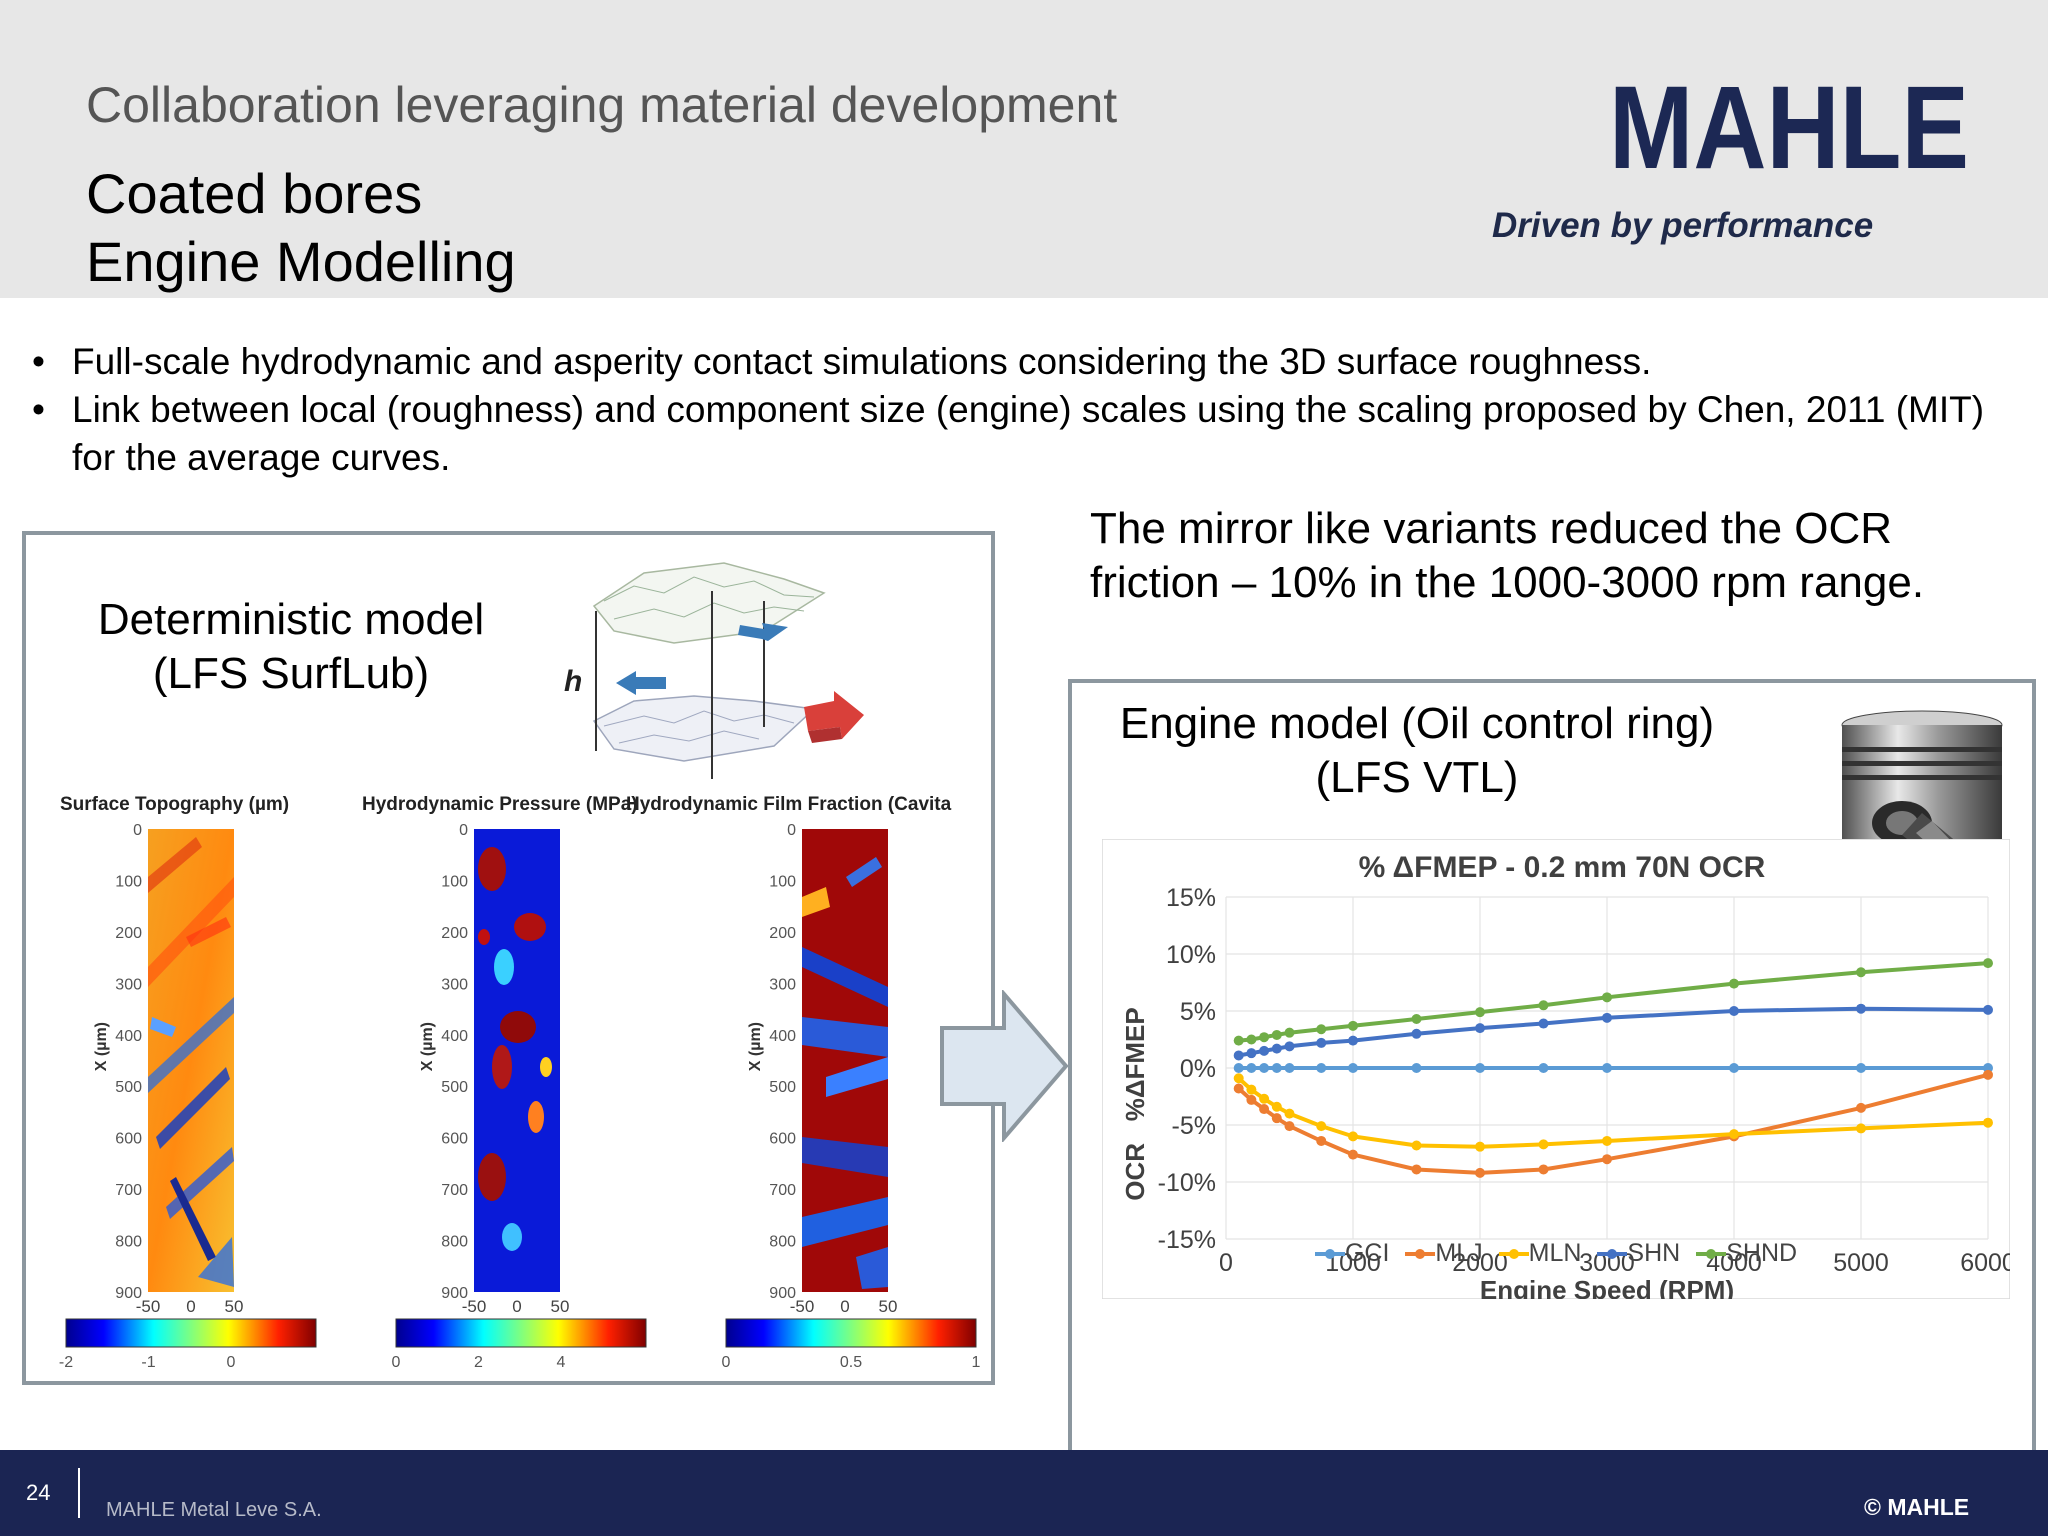 Image resolution: width=2048 pixels, height=1536 pixels. I want to click on title-line-2: Engine Modelling, so click(301, 261).